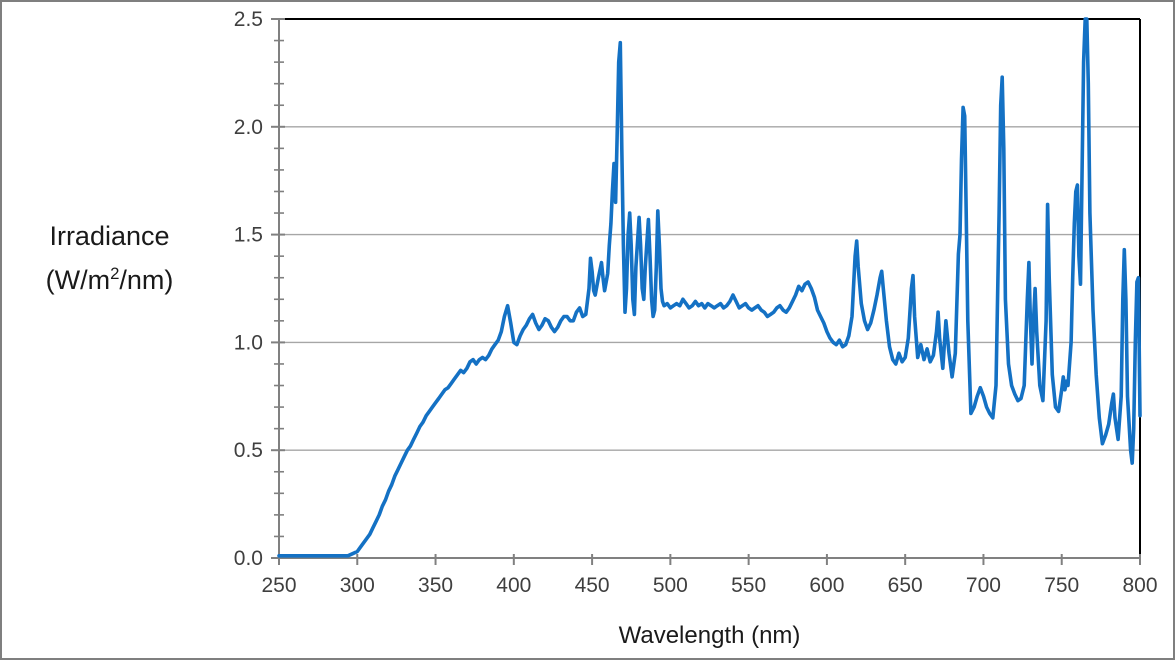 This screenshot has width=1175, height=660. Describe the element at coordinates (748, 585) in the screenshot. I see `x-tick-label: 550` at that location.